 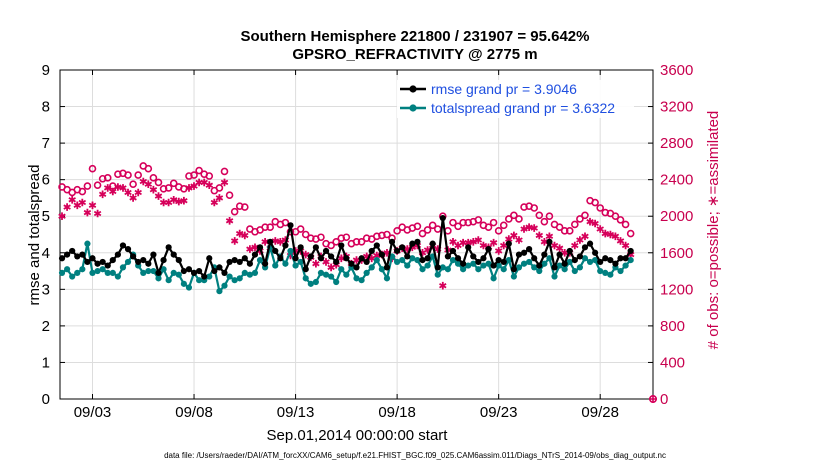 I want to click on y-left-tick-label: 9, so click(x=46, y=70).